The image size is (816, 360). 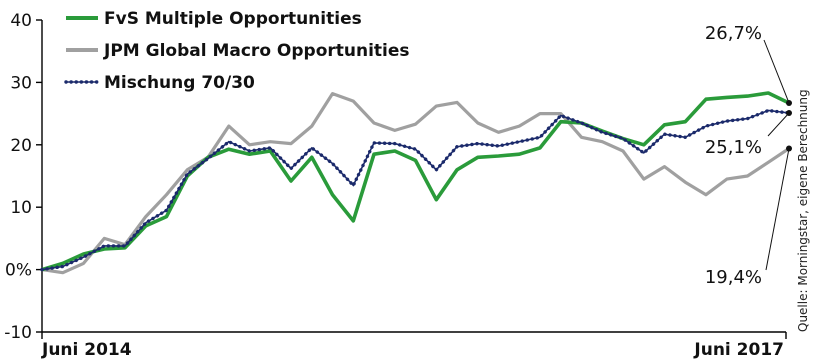 What do you see at coordinates (21, 83) in the screenshot?
I see `y-tick-label: 30` at bounding box center [21, 83].